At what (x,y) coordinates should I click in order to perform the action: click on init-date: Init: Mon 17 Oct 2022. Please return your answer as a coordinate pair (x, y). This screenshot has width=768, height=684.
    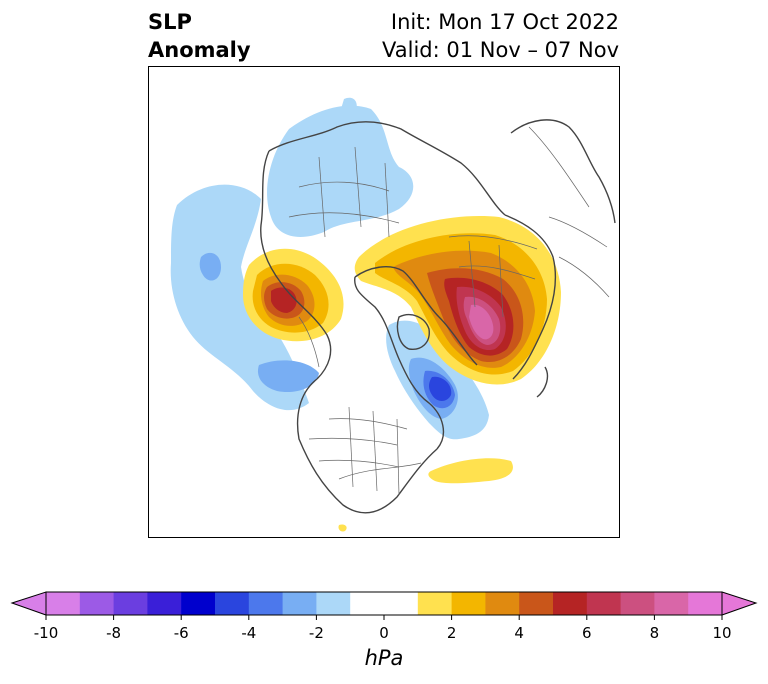
    Looking at the image, I should click on (504, 22).